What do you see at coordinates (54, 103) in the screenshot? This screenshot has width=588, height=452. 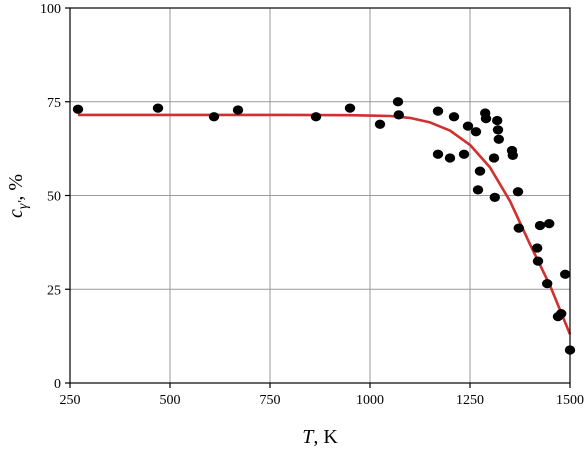 I see `y-tick-label: 75` at bounding box center [54, 103].